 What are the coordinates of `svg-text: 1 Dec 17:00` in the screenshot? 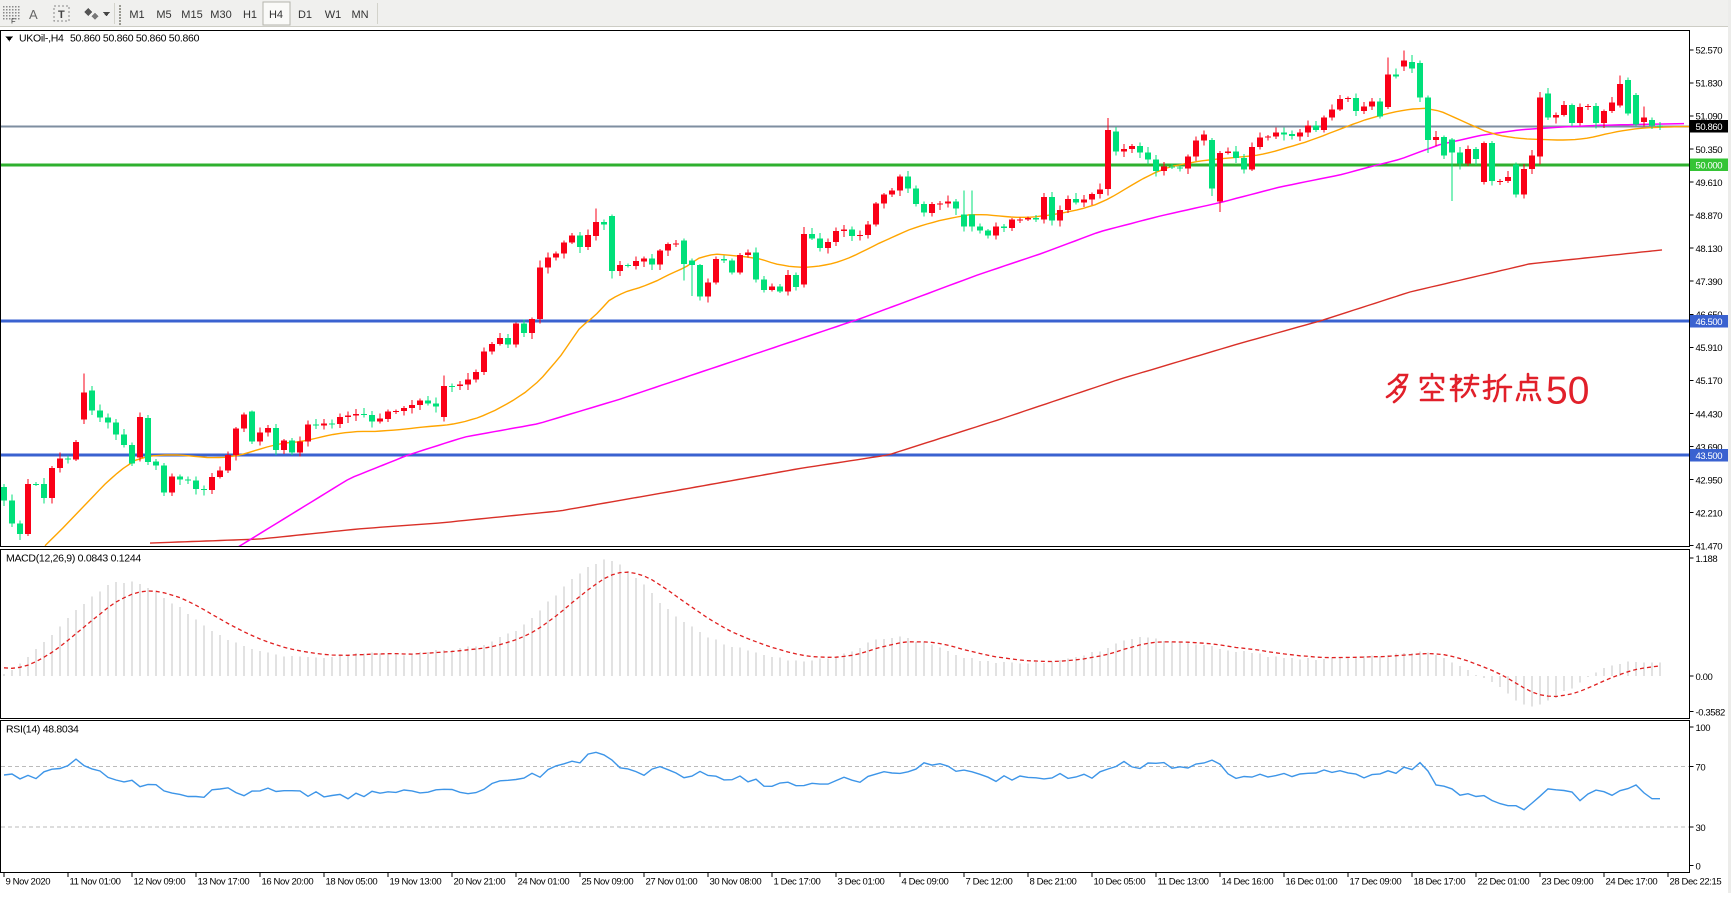 It's located at (797, 882).